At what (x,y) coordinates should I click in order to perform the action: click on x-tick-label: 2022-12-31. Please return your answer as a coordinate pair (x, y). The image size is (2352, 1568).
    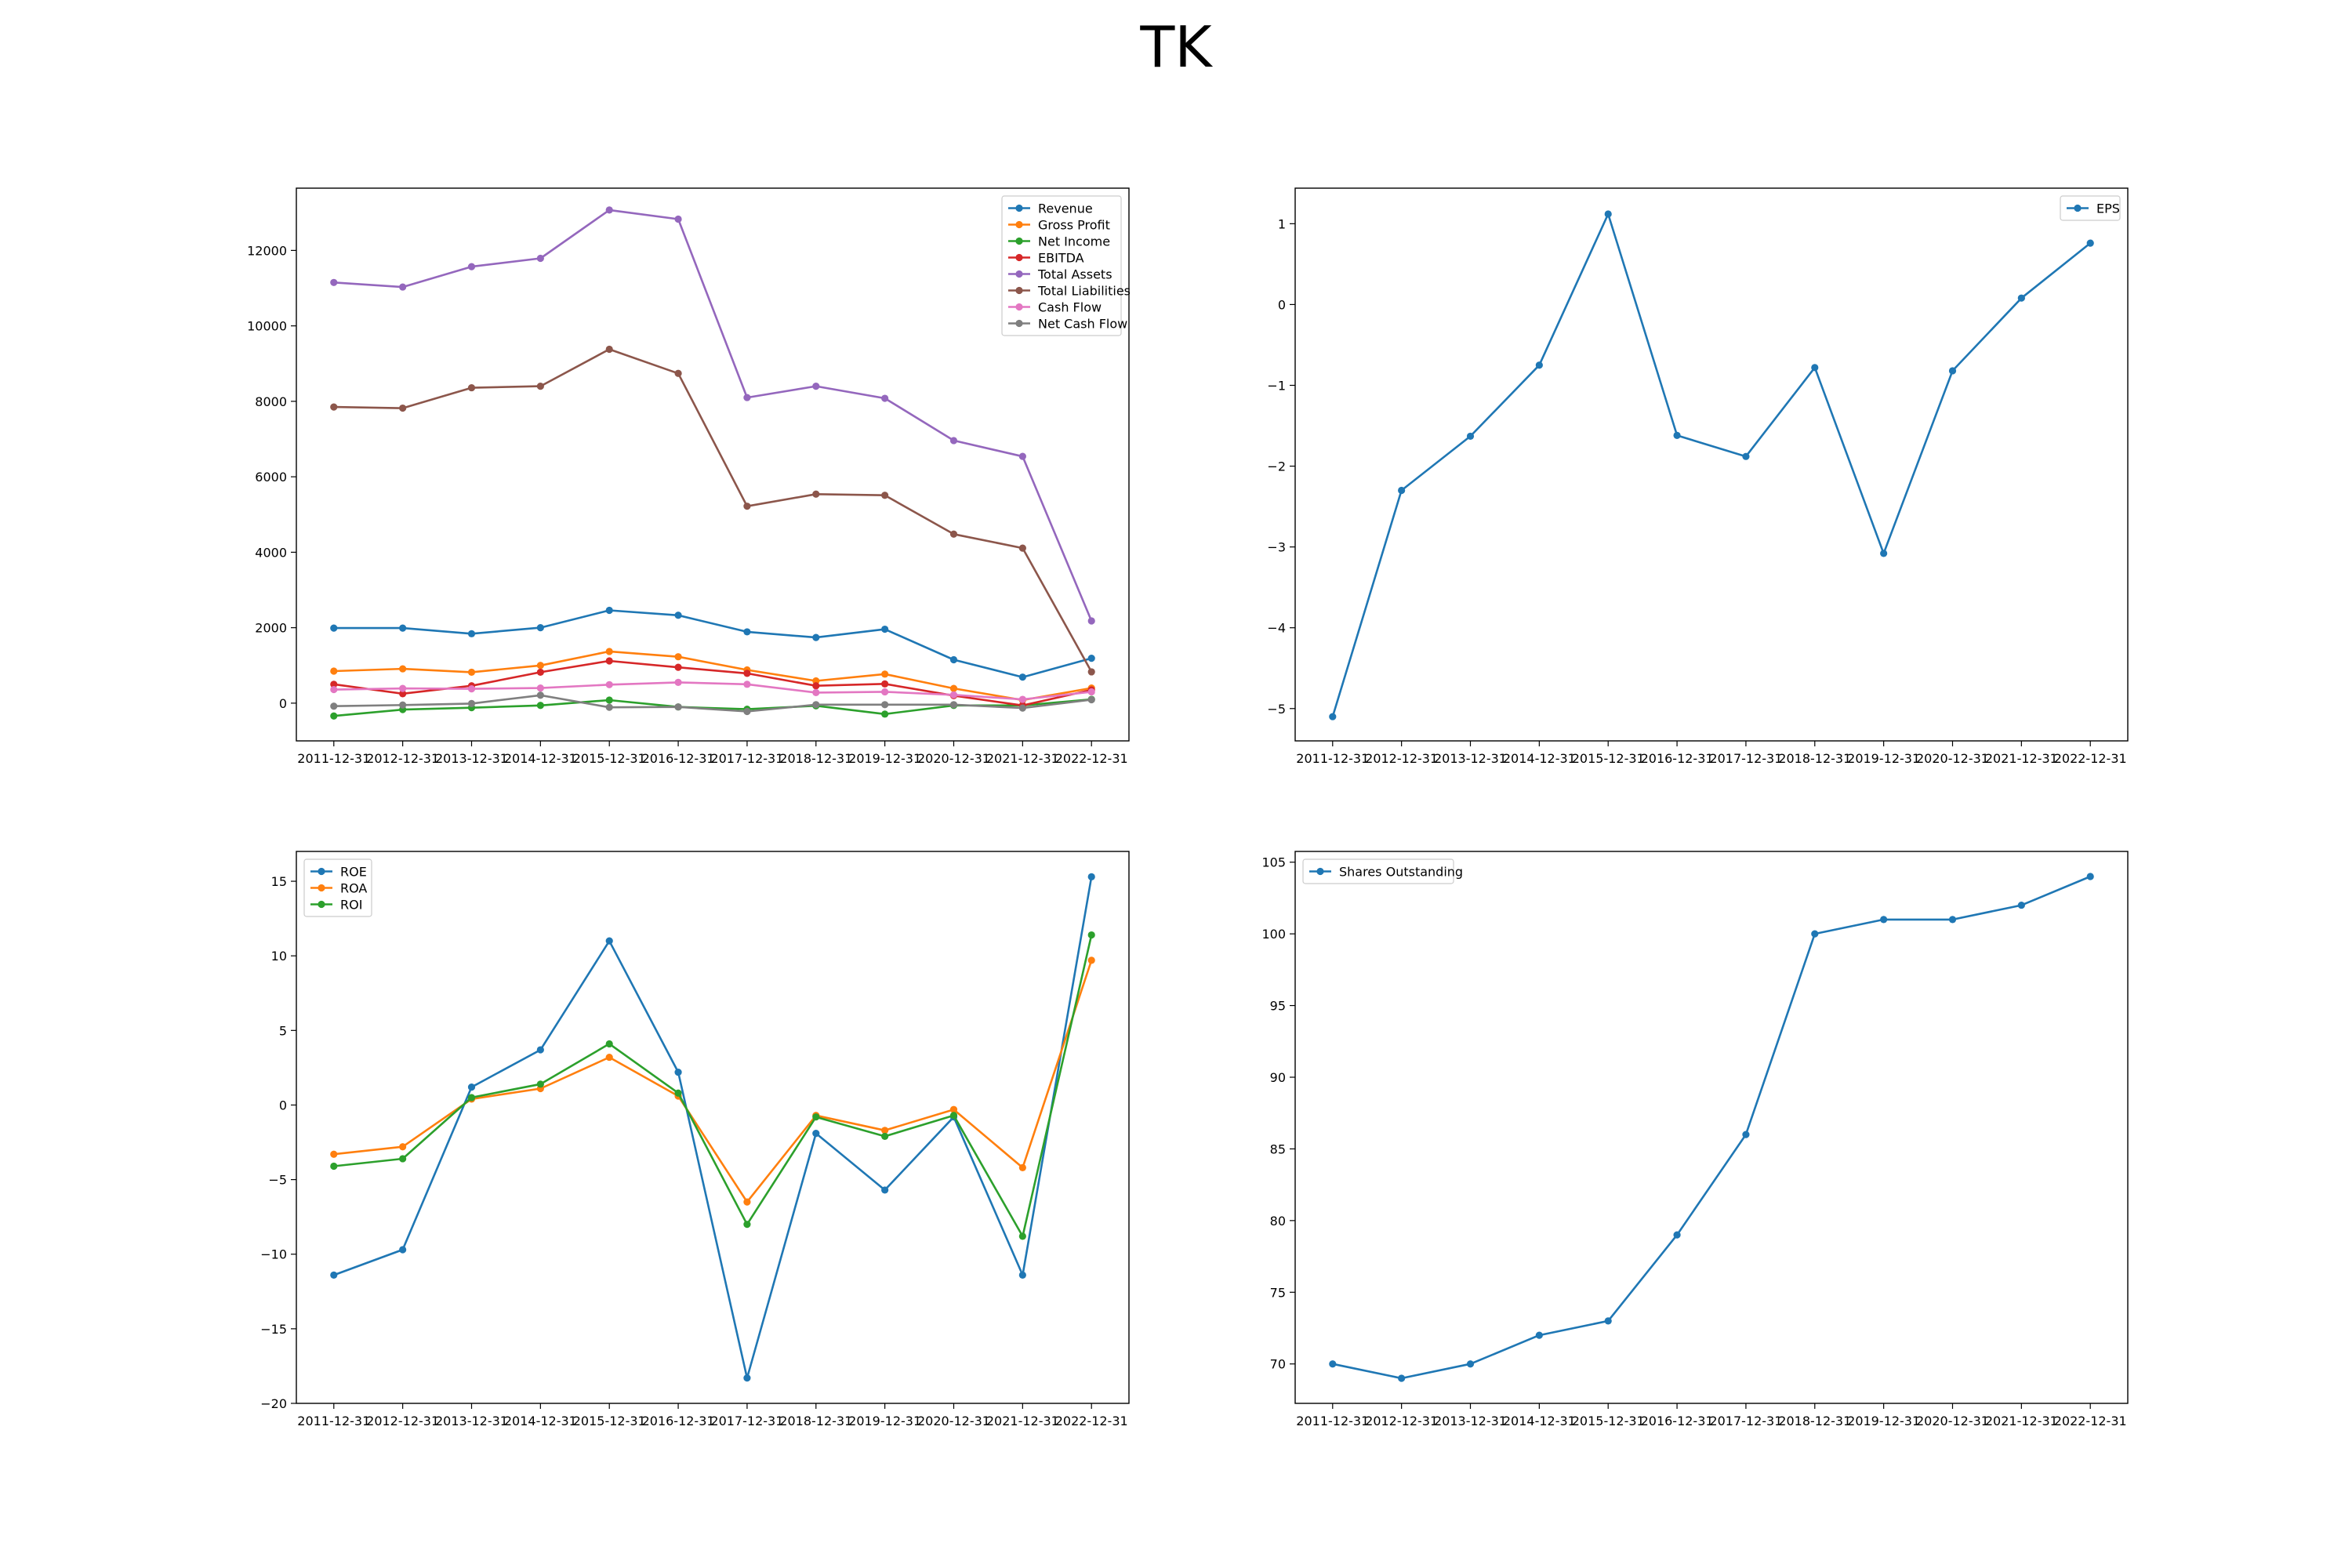
    Looking at the image, I should click on (2090, 758).